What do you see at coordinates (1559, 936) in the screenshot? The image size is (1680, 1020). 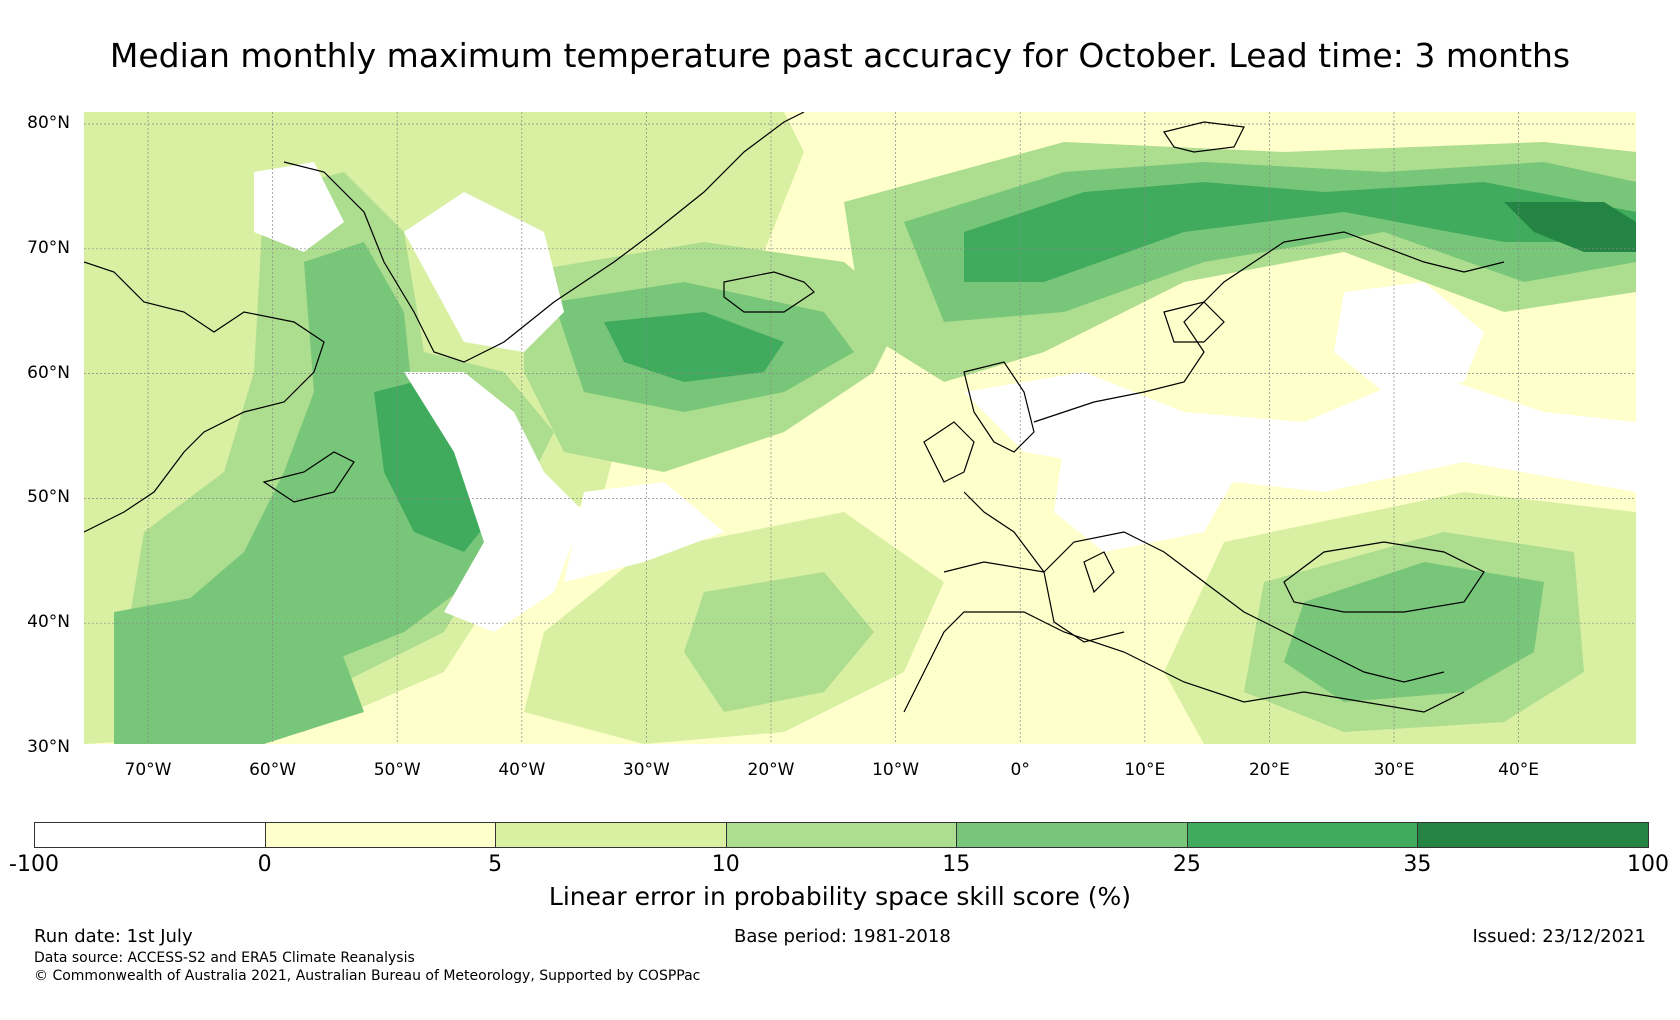 I see `issued-date: Issued: 23/12/2021` at bounding box center [1559, 936].